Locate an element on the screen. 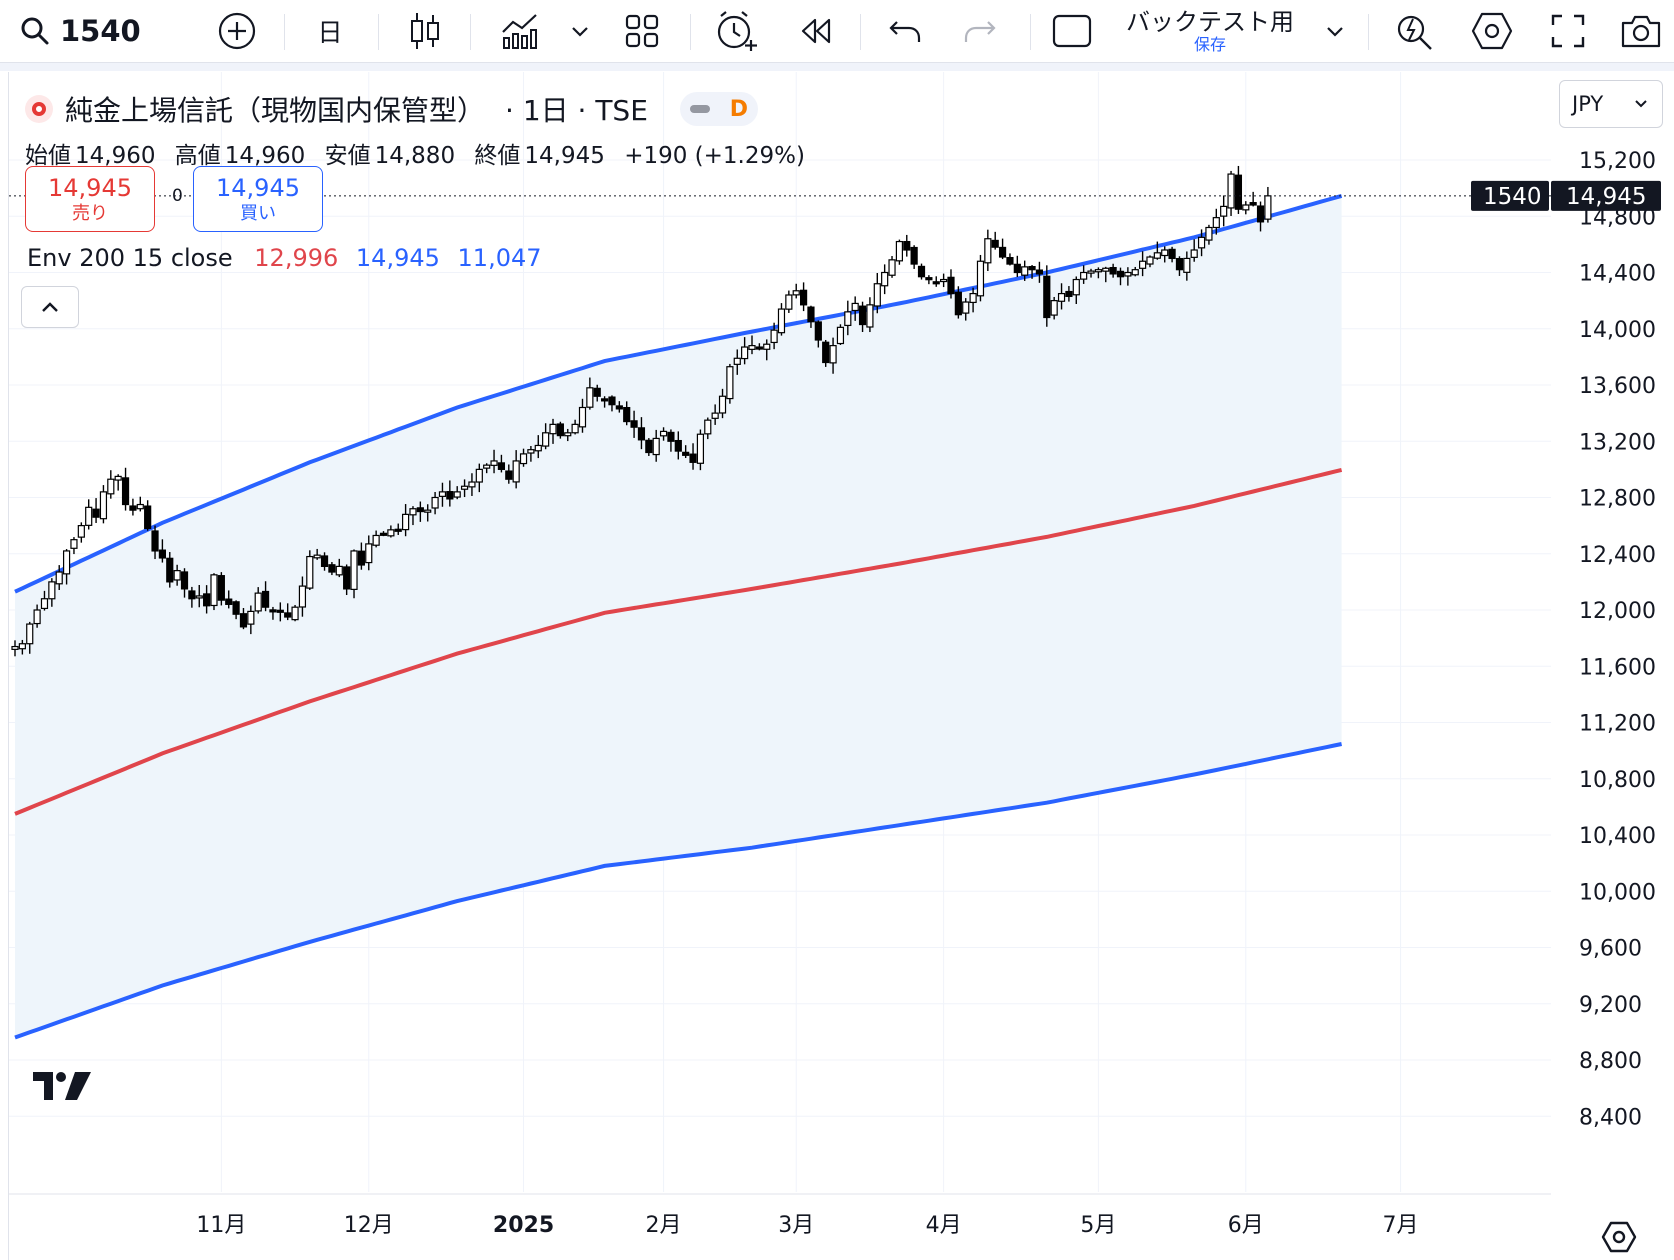 This screenshot has height=1260, width=1674. symbol-text: 1540 is located at coordinates (100, 31).